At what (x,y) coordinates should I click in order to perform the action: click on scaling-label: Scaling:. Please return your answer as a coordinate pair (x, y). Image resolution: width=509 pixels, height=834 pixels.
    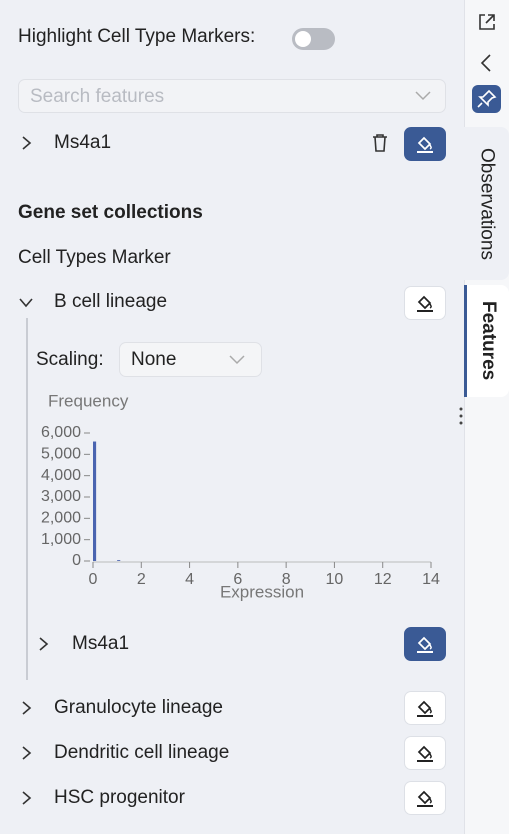
    Looking at the image, I should click on (70, 359).